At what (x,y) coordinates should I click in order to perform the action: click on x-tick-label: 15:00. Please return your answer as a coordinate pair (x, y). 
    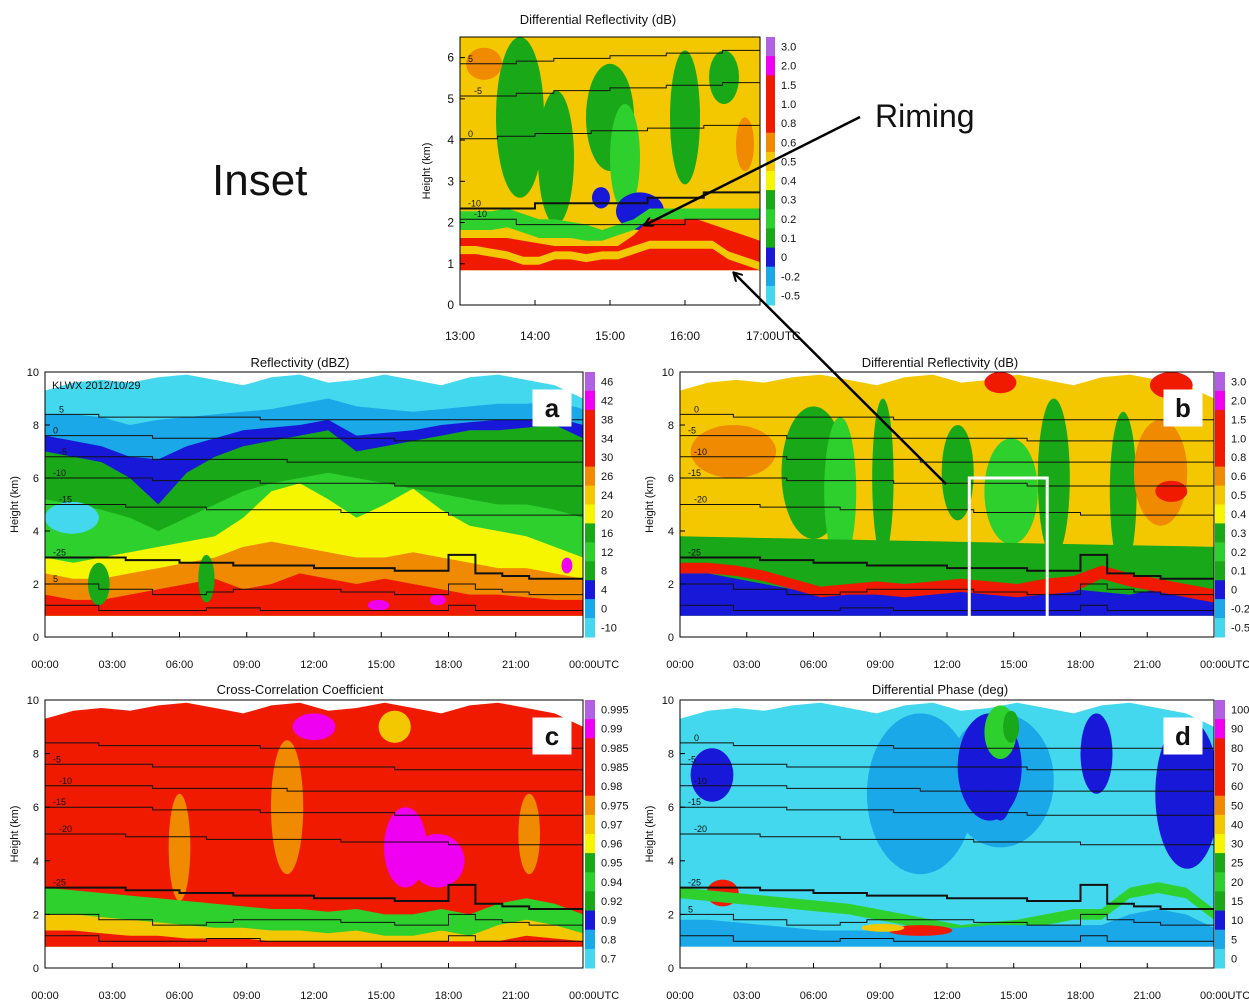
    Looking at the image, I should click on (381, 995).